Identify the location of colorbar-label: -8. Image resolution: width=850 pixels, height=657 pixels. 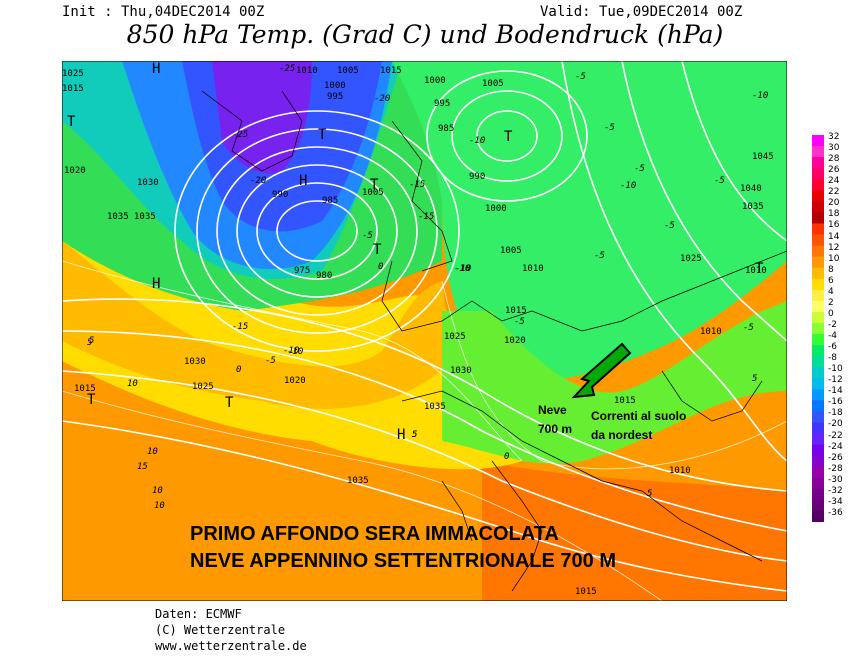
(832, 358).